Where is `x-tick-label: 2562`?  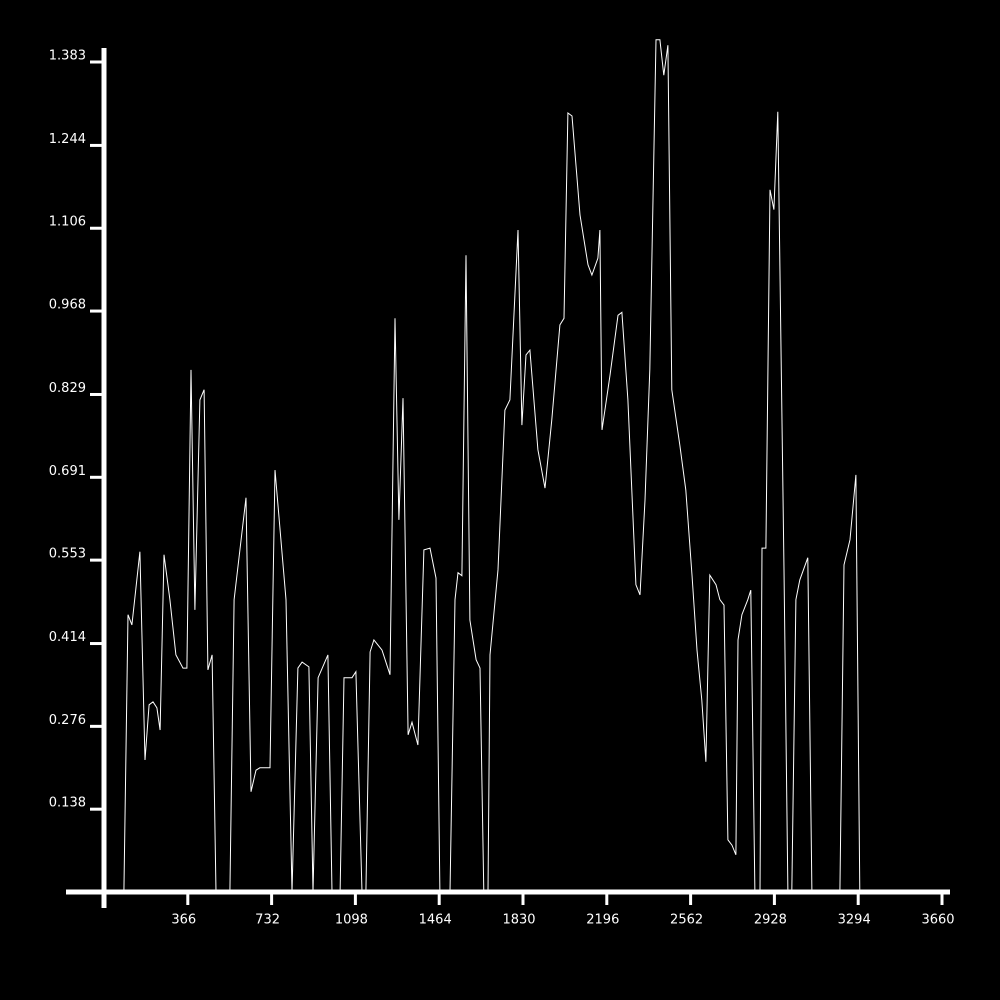 x-tick-label: 2562 is located at coordinates (686, 920).